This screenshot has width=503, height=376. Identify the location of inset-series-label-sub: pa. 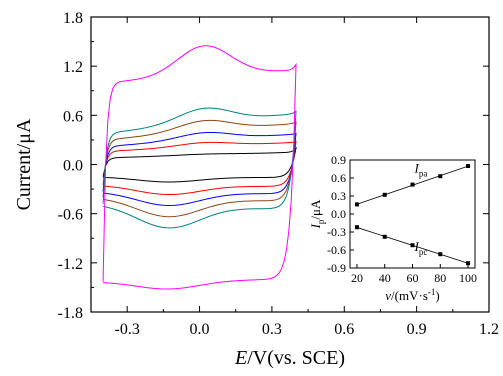
(423, 174).